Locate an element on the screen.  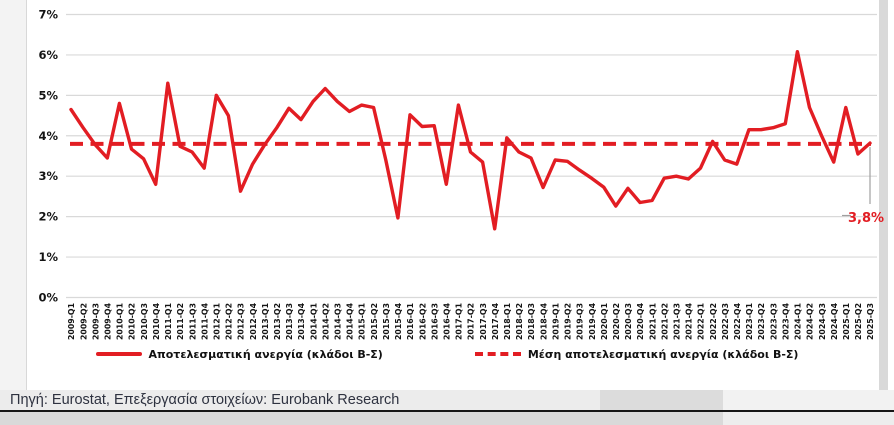
x-tick-label: 2020-Q1 is located at coordinates (604, 321).